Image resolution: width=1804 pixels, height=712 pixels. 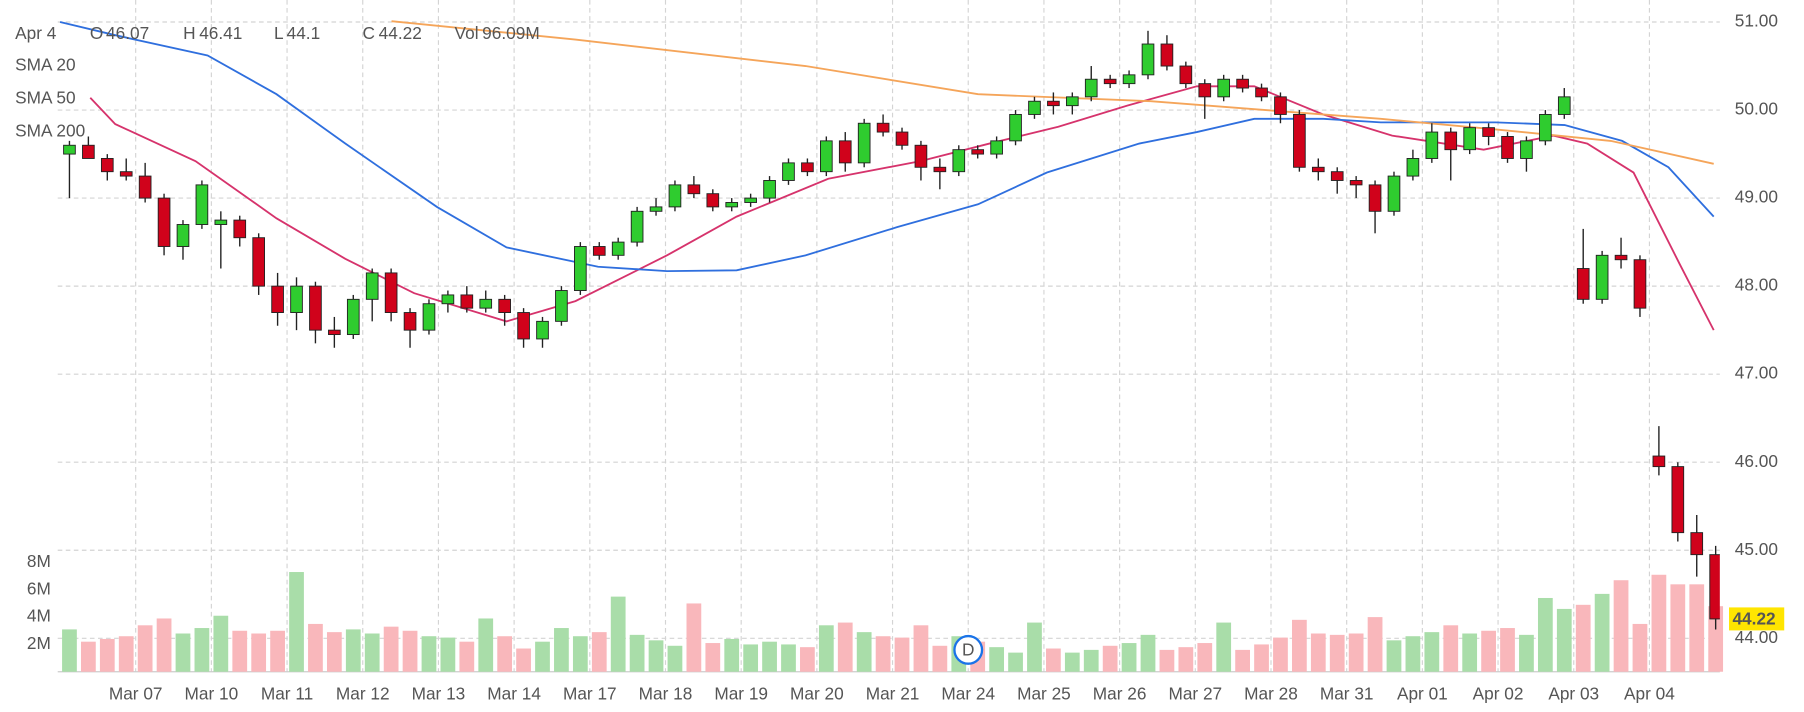 What do you see at coordinates (1756, 285) in the screenshot?
I see `y-tick-label: 48.00` at bounding box center [1756, 285].